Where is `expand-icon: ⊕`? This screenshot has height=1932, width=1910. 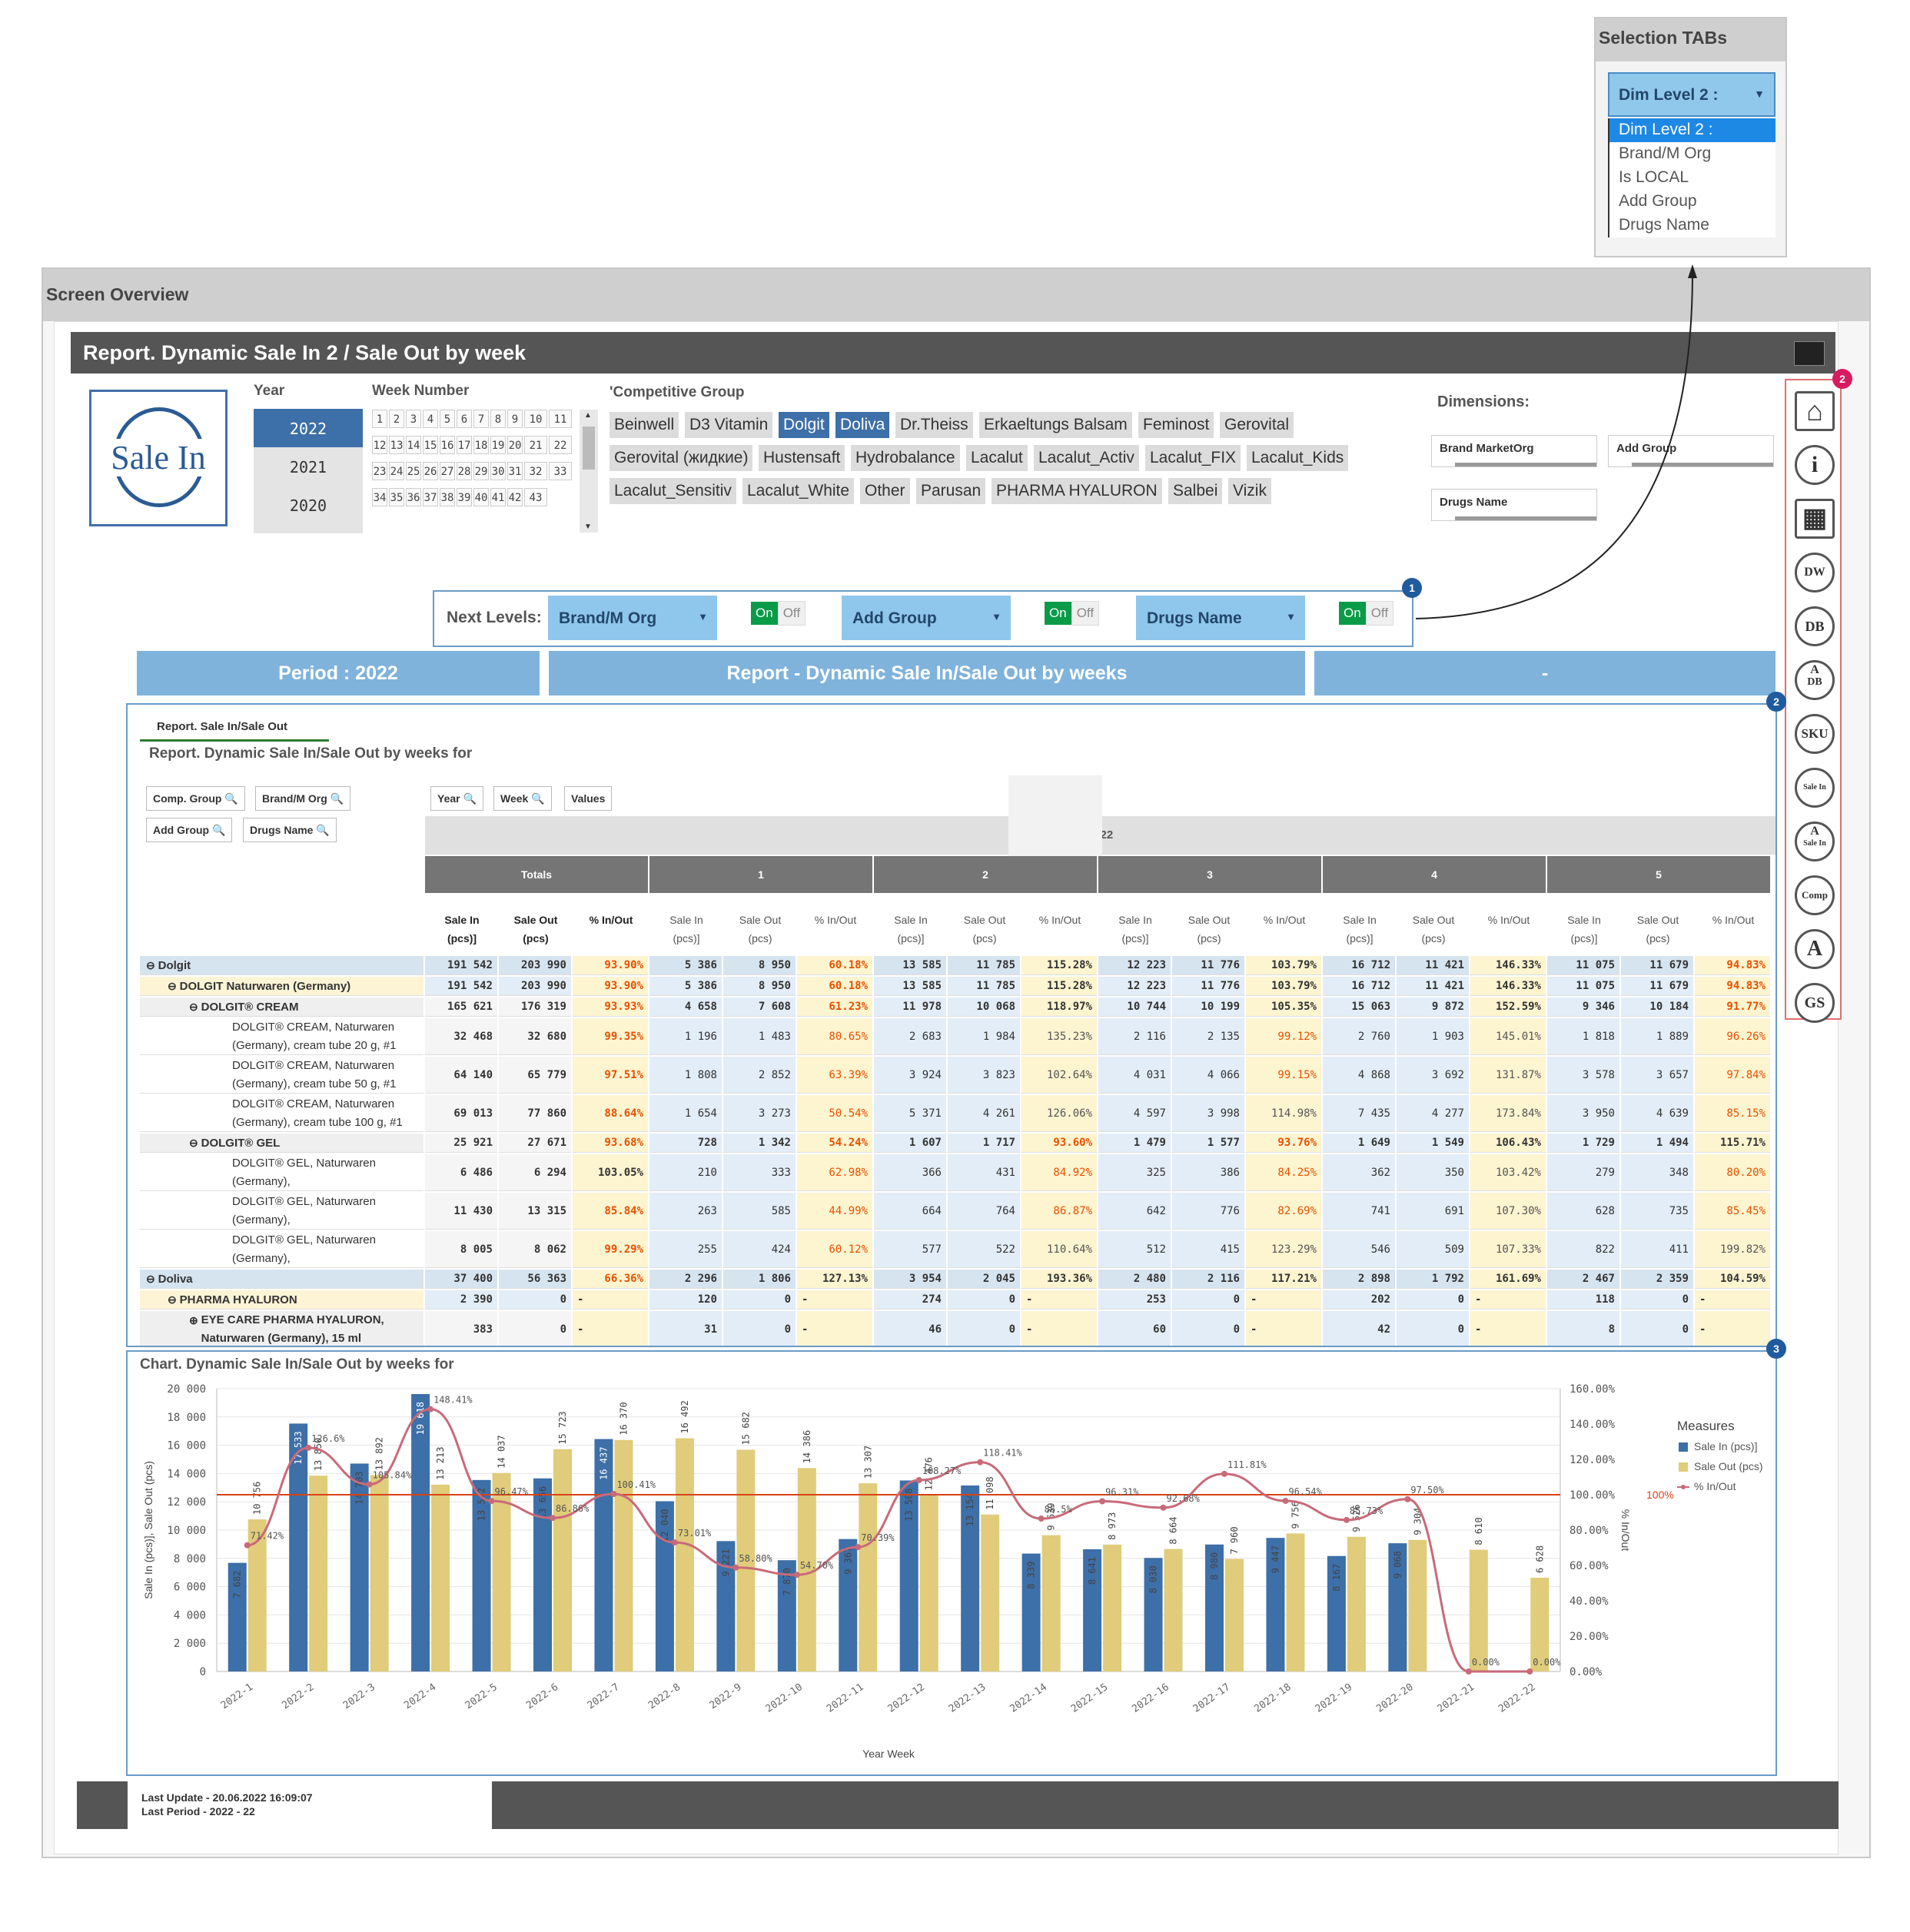 expand-icon: ⊕ is located at coordinates (195, 1320).